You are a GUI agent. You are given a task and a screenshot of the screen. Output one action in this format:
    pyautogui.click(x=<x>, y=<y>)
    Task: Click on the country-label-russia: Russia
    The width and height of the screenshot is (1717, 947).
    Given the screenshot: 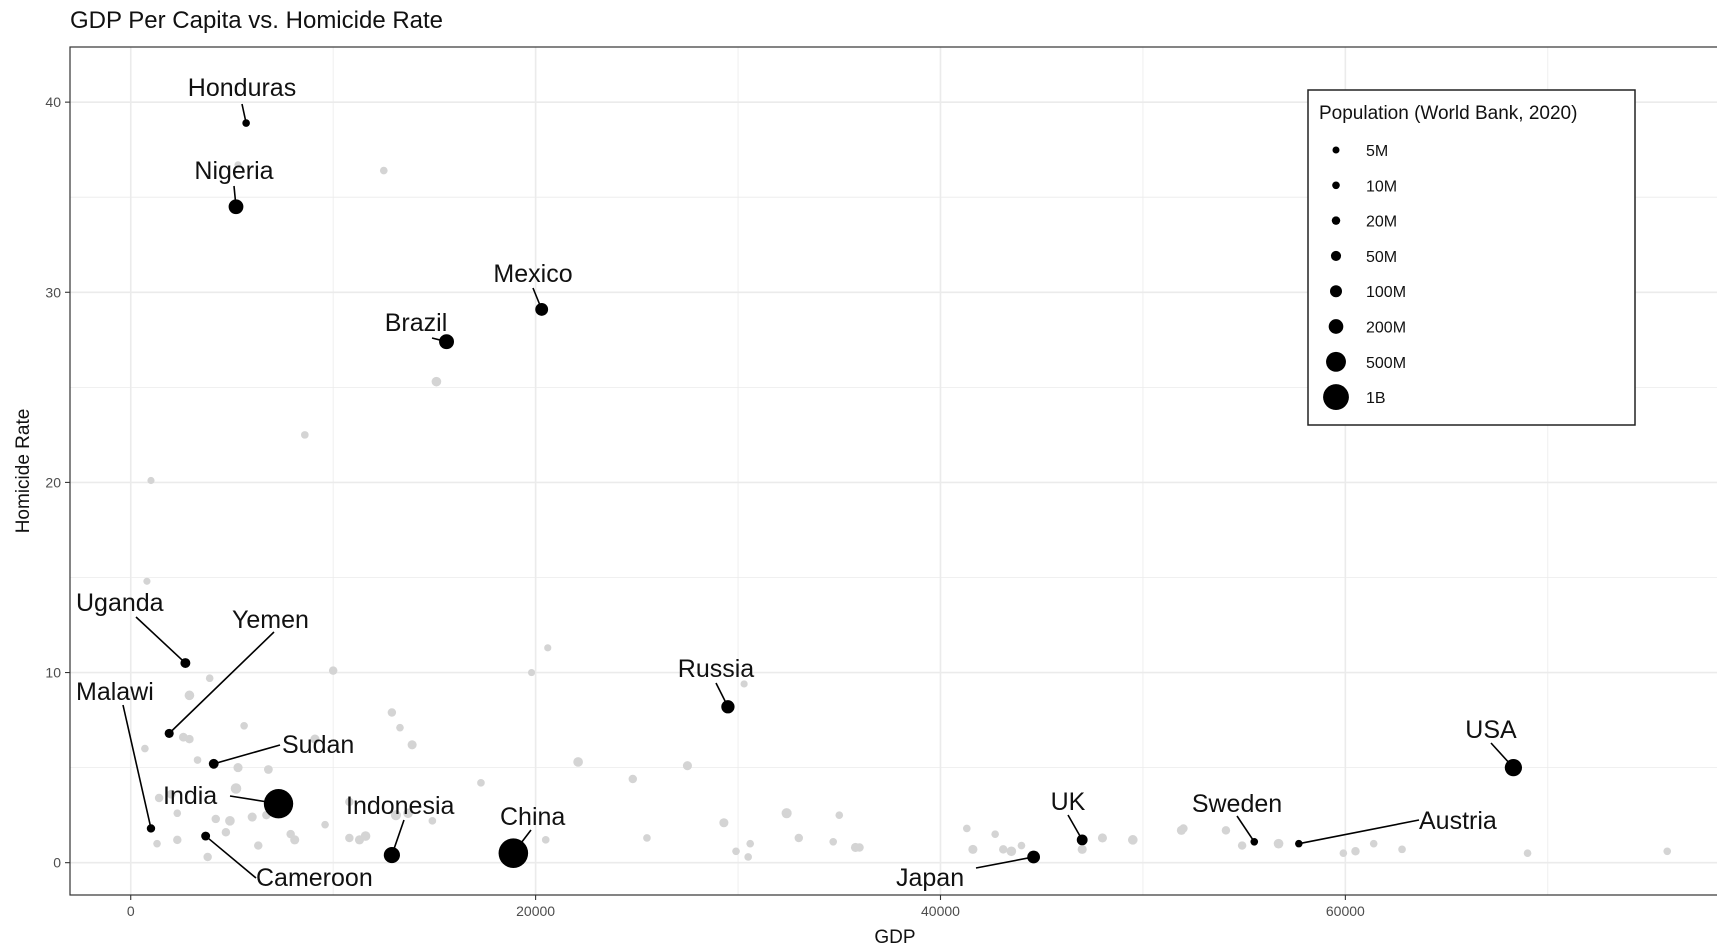 What is the action you would take?
    pyautogui.click(x=716, y=669)
    